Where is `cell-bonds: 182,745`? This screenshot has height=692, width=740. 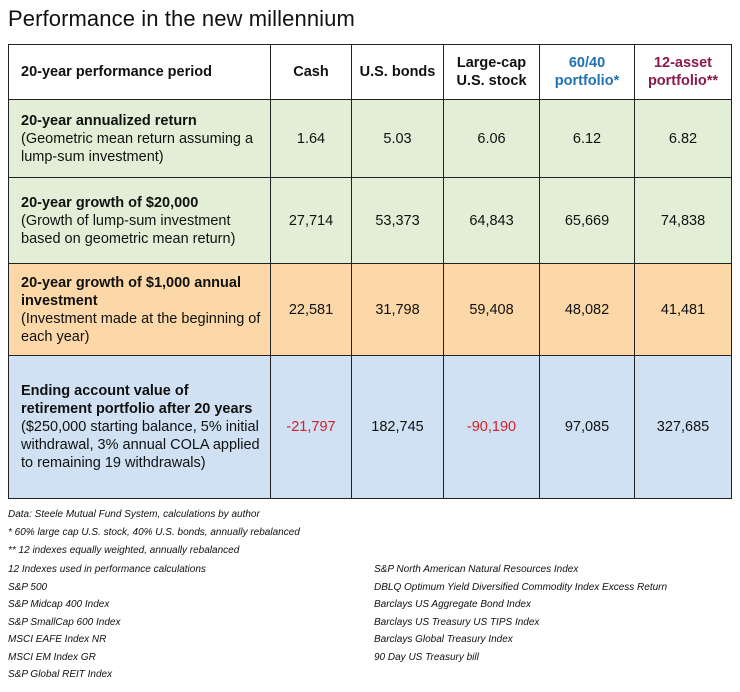 cell-bonds: 182,745 is located at coordinates (397, 427).